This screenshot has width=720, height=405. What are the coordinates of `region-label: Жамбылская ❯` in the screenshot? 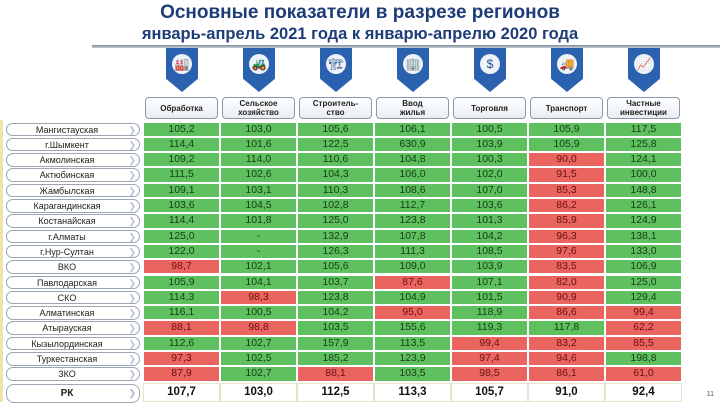 It's located at (73, 190).